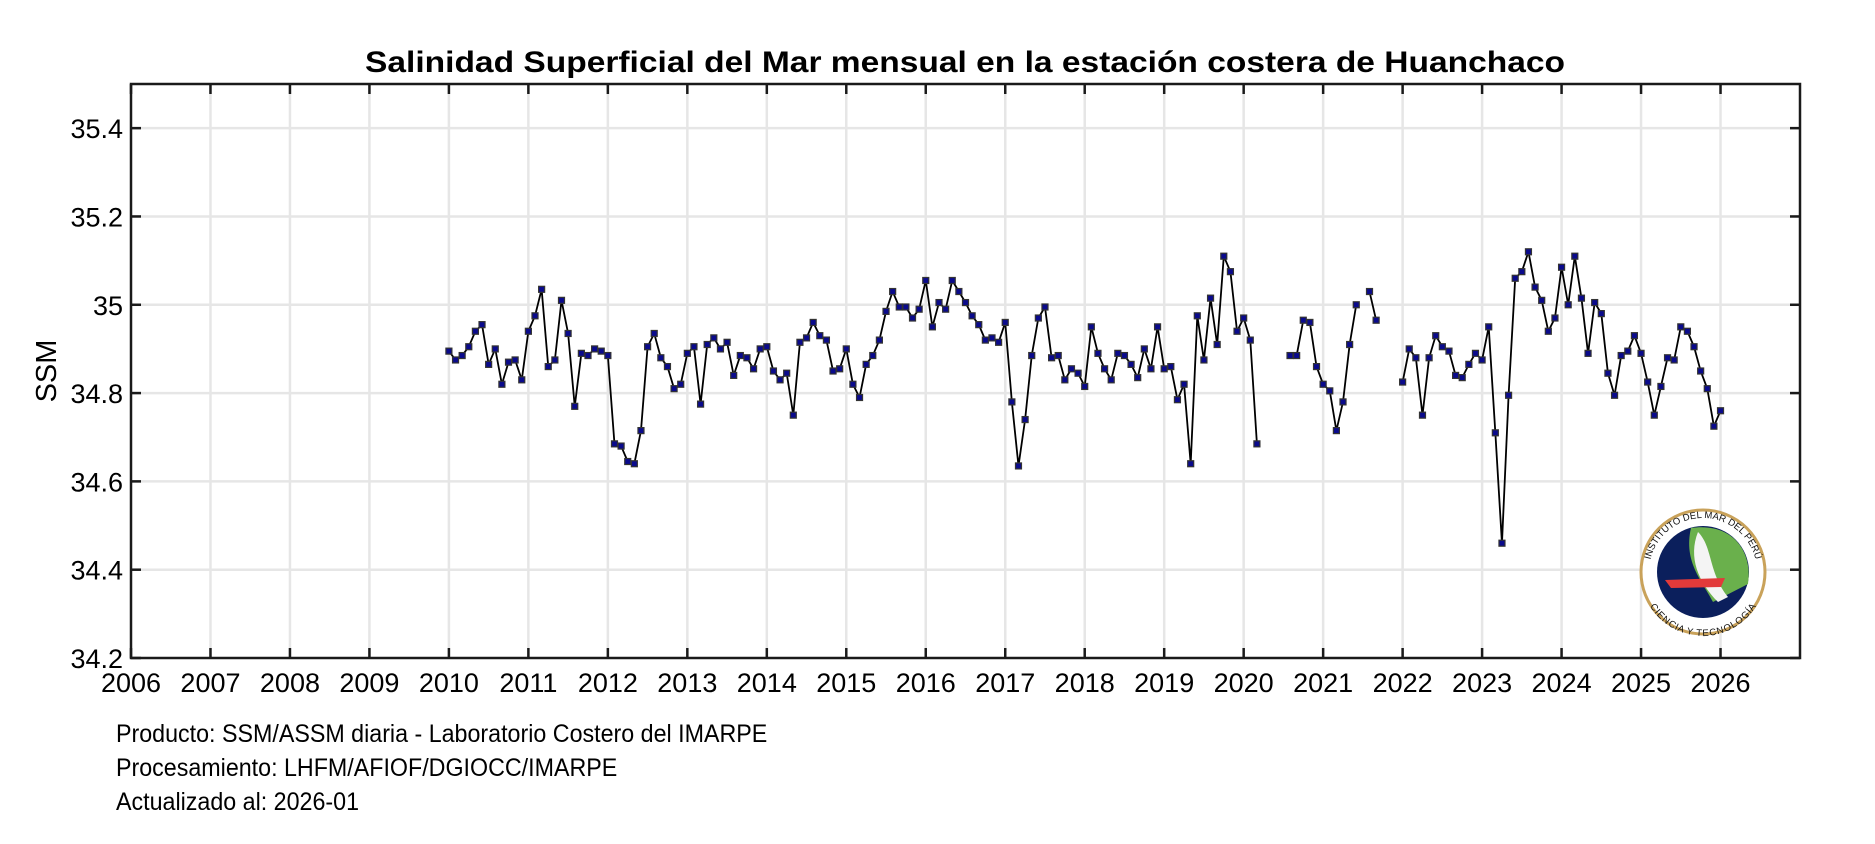 The image size is (1875, 844). Describe the element at coordinates (1720, 683) in the screenshot. I see `x-tick-label: 2026` at that location.